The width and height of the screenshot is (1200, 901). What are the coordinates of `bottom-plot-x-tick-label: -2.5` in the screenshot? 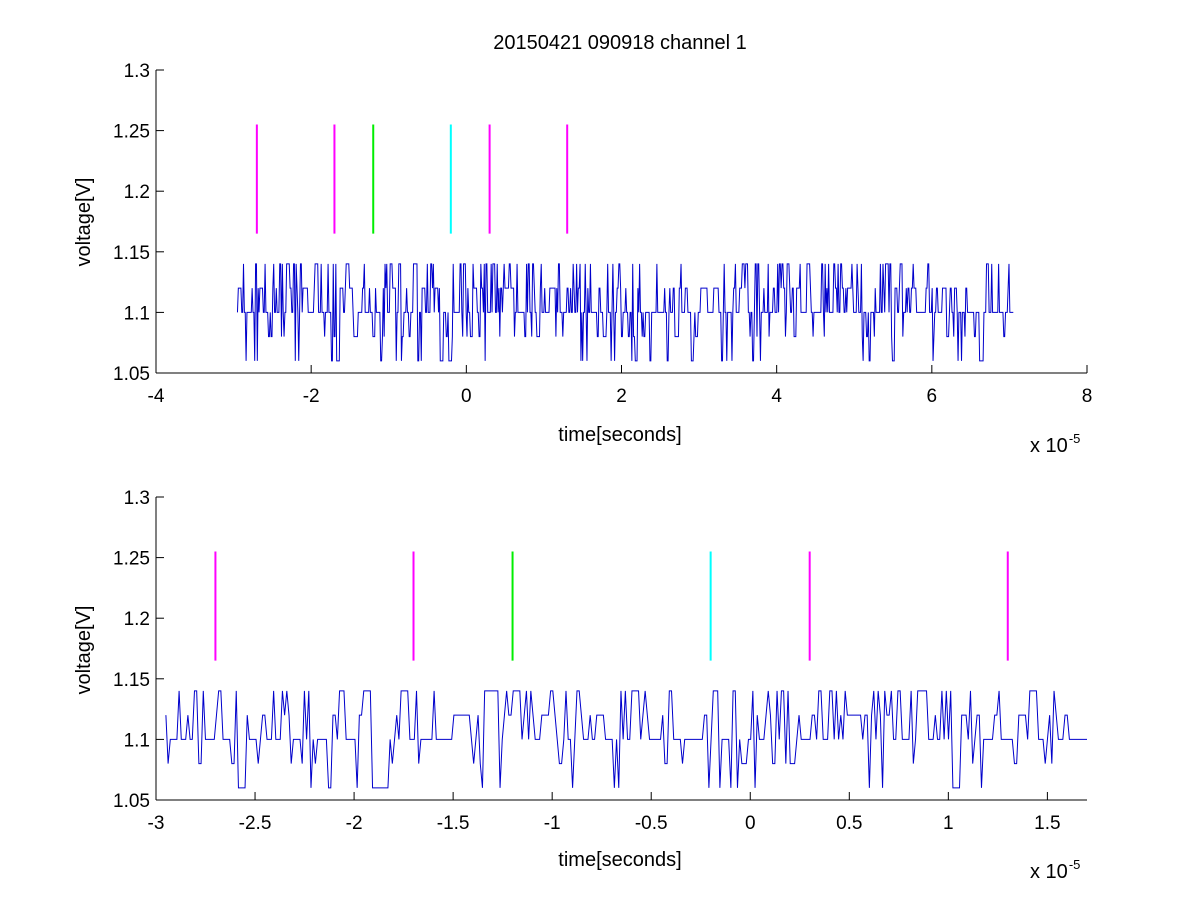 It's located at (255, 823).